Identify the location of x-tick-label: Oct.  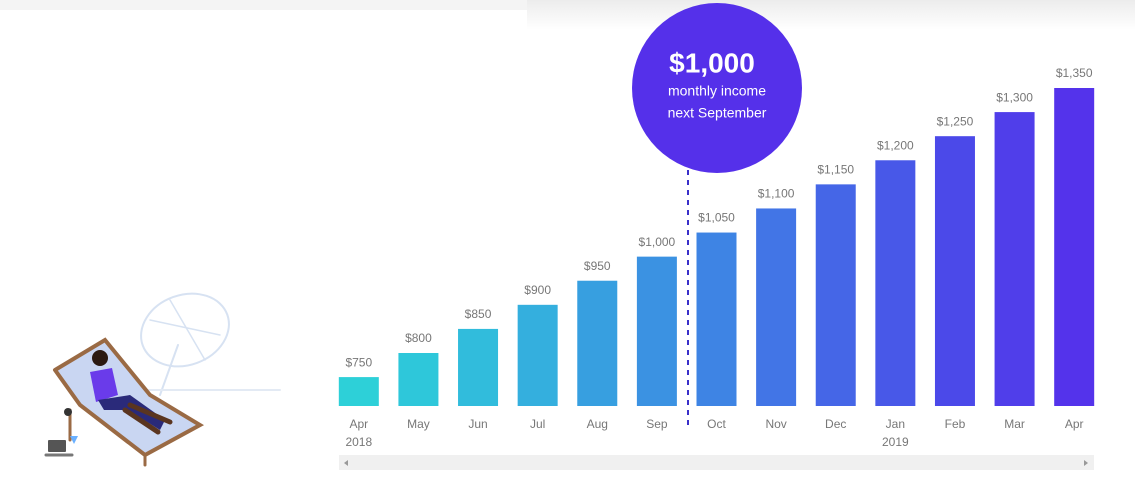
(716, 424).